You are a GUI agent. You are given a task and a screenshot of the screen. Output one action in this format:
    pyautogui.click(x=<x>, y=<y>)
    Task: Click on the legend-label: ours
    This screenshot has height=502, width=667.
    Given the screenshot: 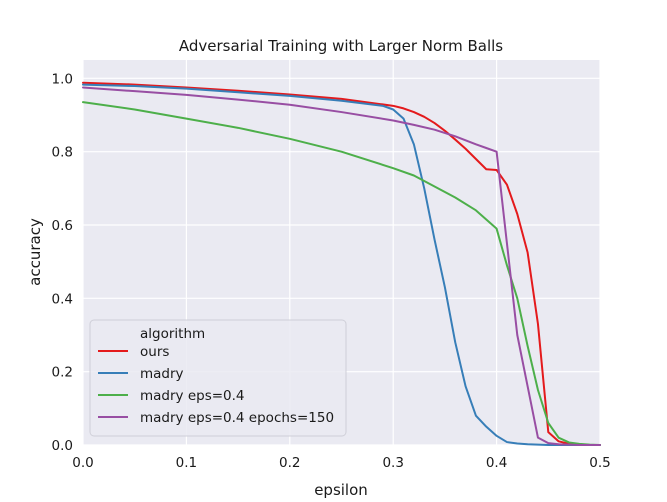 What is the action you would take?
    pyautogui.click(x=154, y=352)
    